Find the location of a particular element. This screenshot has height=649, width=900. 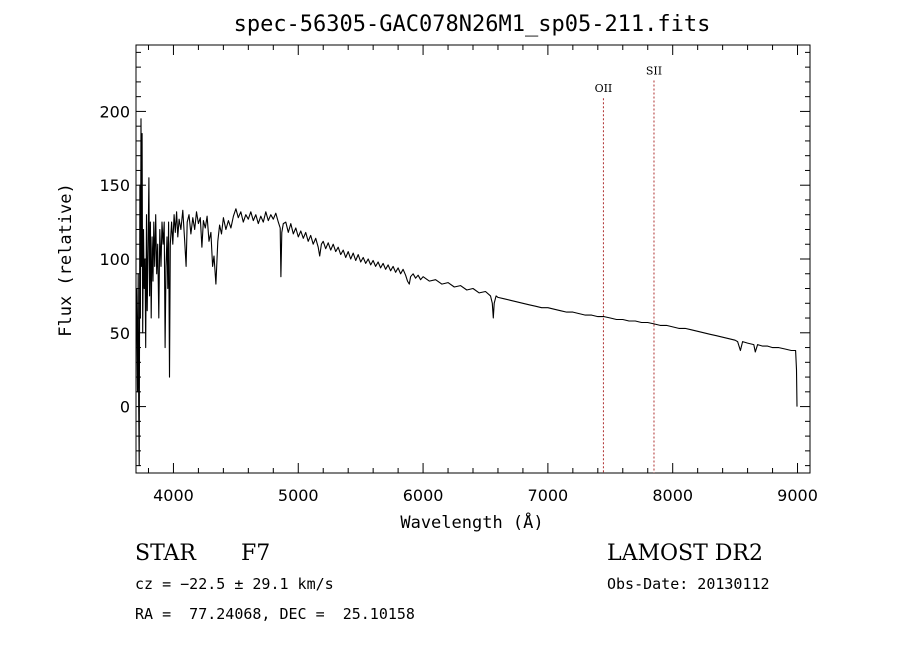

chart-title: spec-56305-GAC078N26M1_sp05-211.fits is located at coordinates (472, 24).